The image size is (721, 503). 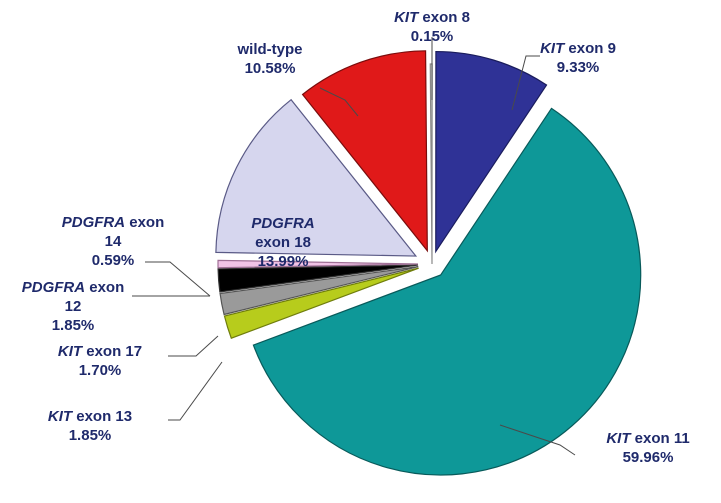 What do you see at coordinates (73, 306) in the screenshot?
I see `slice-label-pdgfra-exon-12: PDGFRA exon 12 1.85%` at bounding box center [73, 306].